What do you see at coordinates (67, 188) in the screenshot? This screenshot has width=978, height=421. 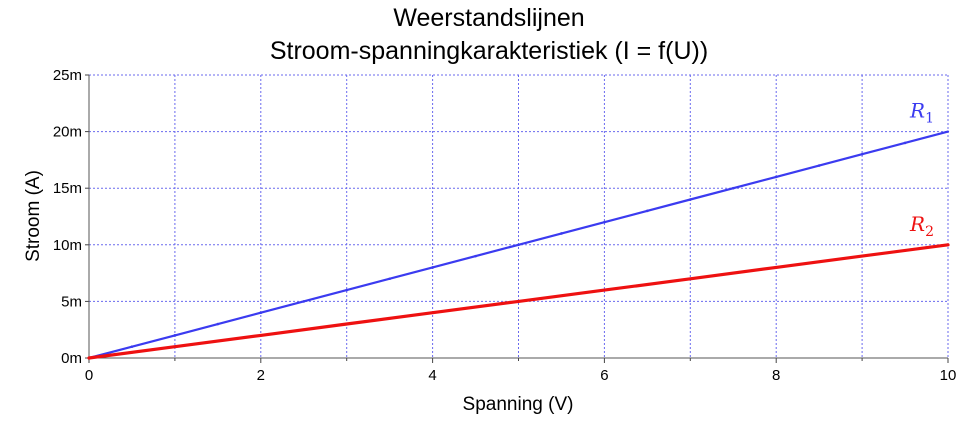 I see `y-tick-label: 15m` at bounding box center [67, 188].